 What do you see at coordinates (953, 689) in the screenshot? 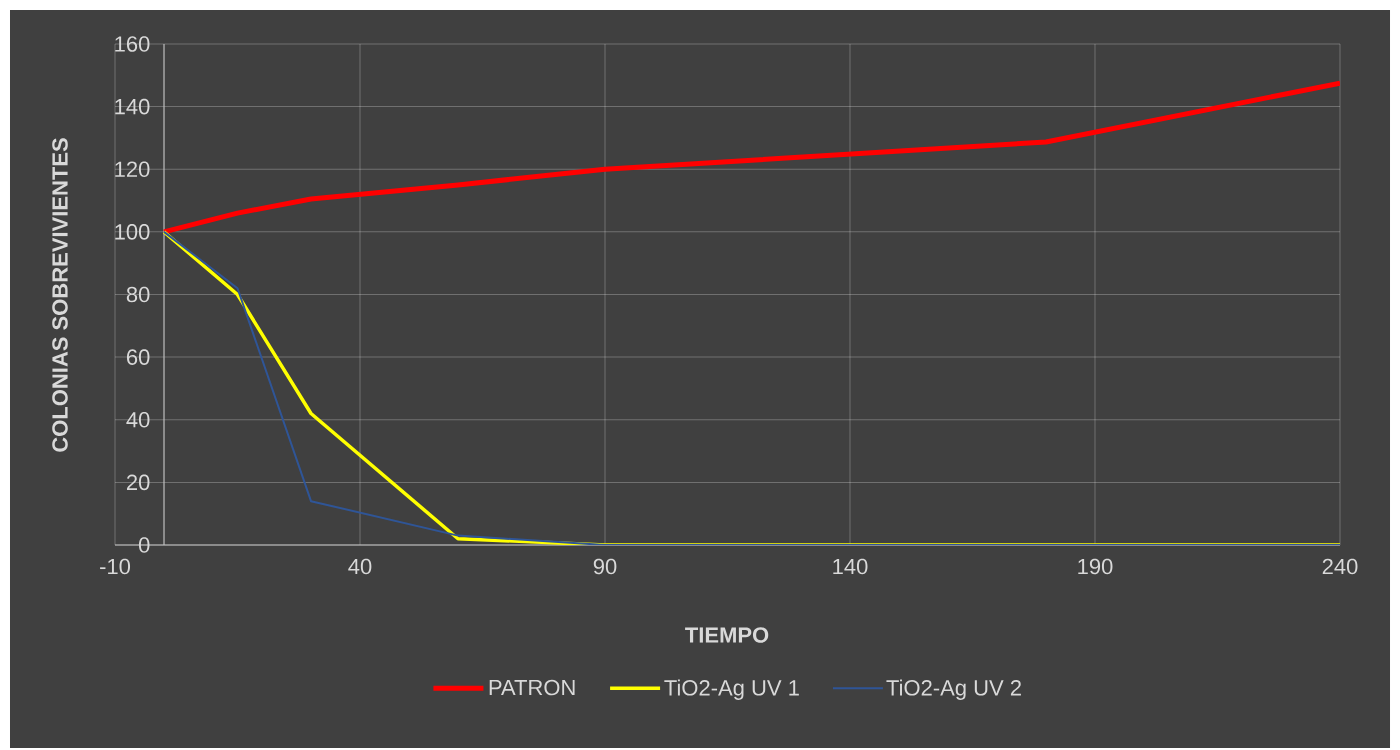
I see `legend-label: TiO2-Ag UV 2` at bounding box center [953, 689].